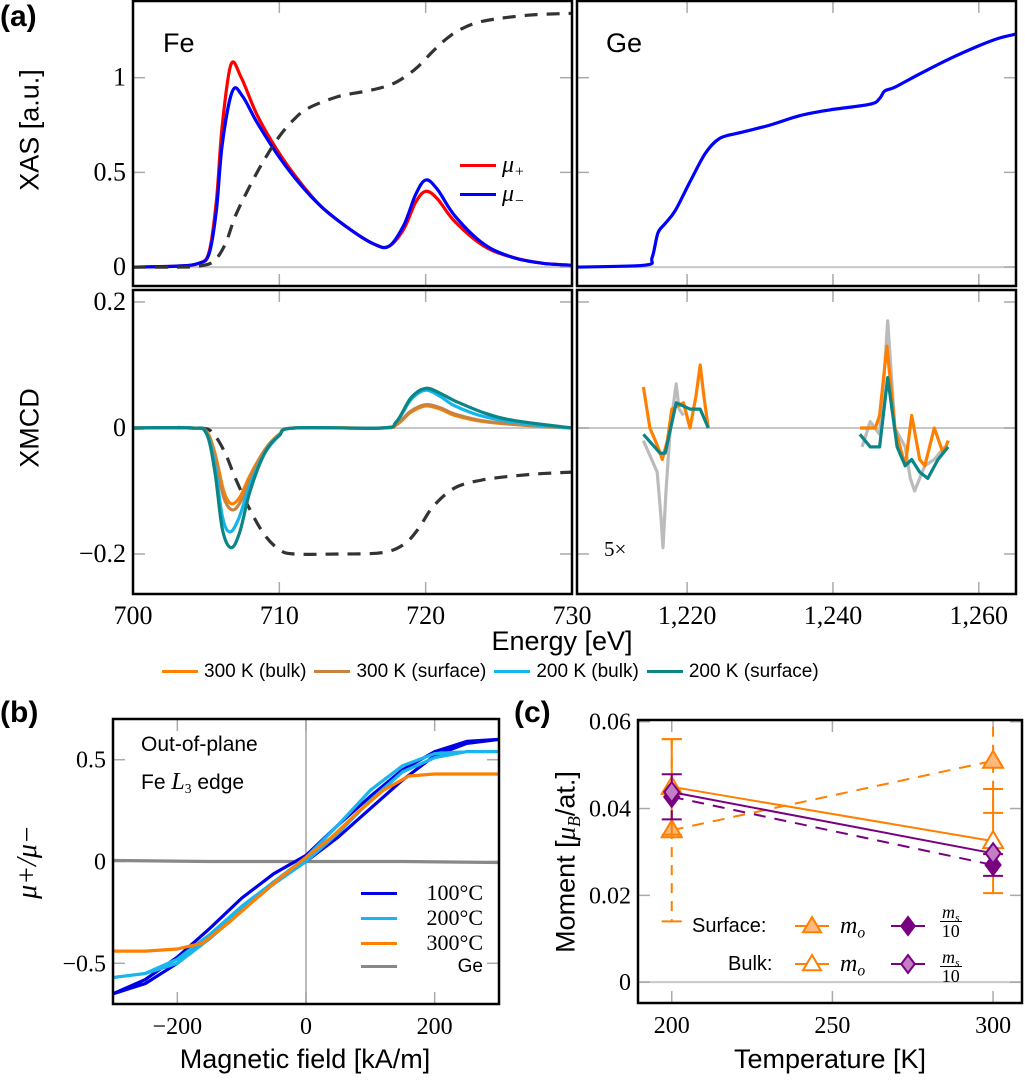  I want to click on ge-panel-label: Ge, so click(624, 43).